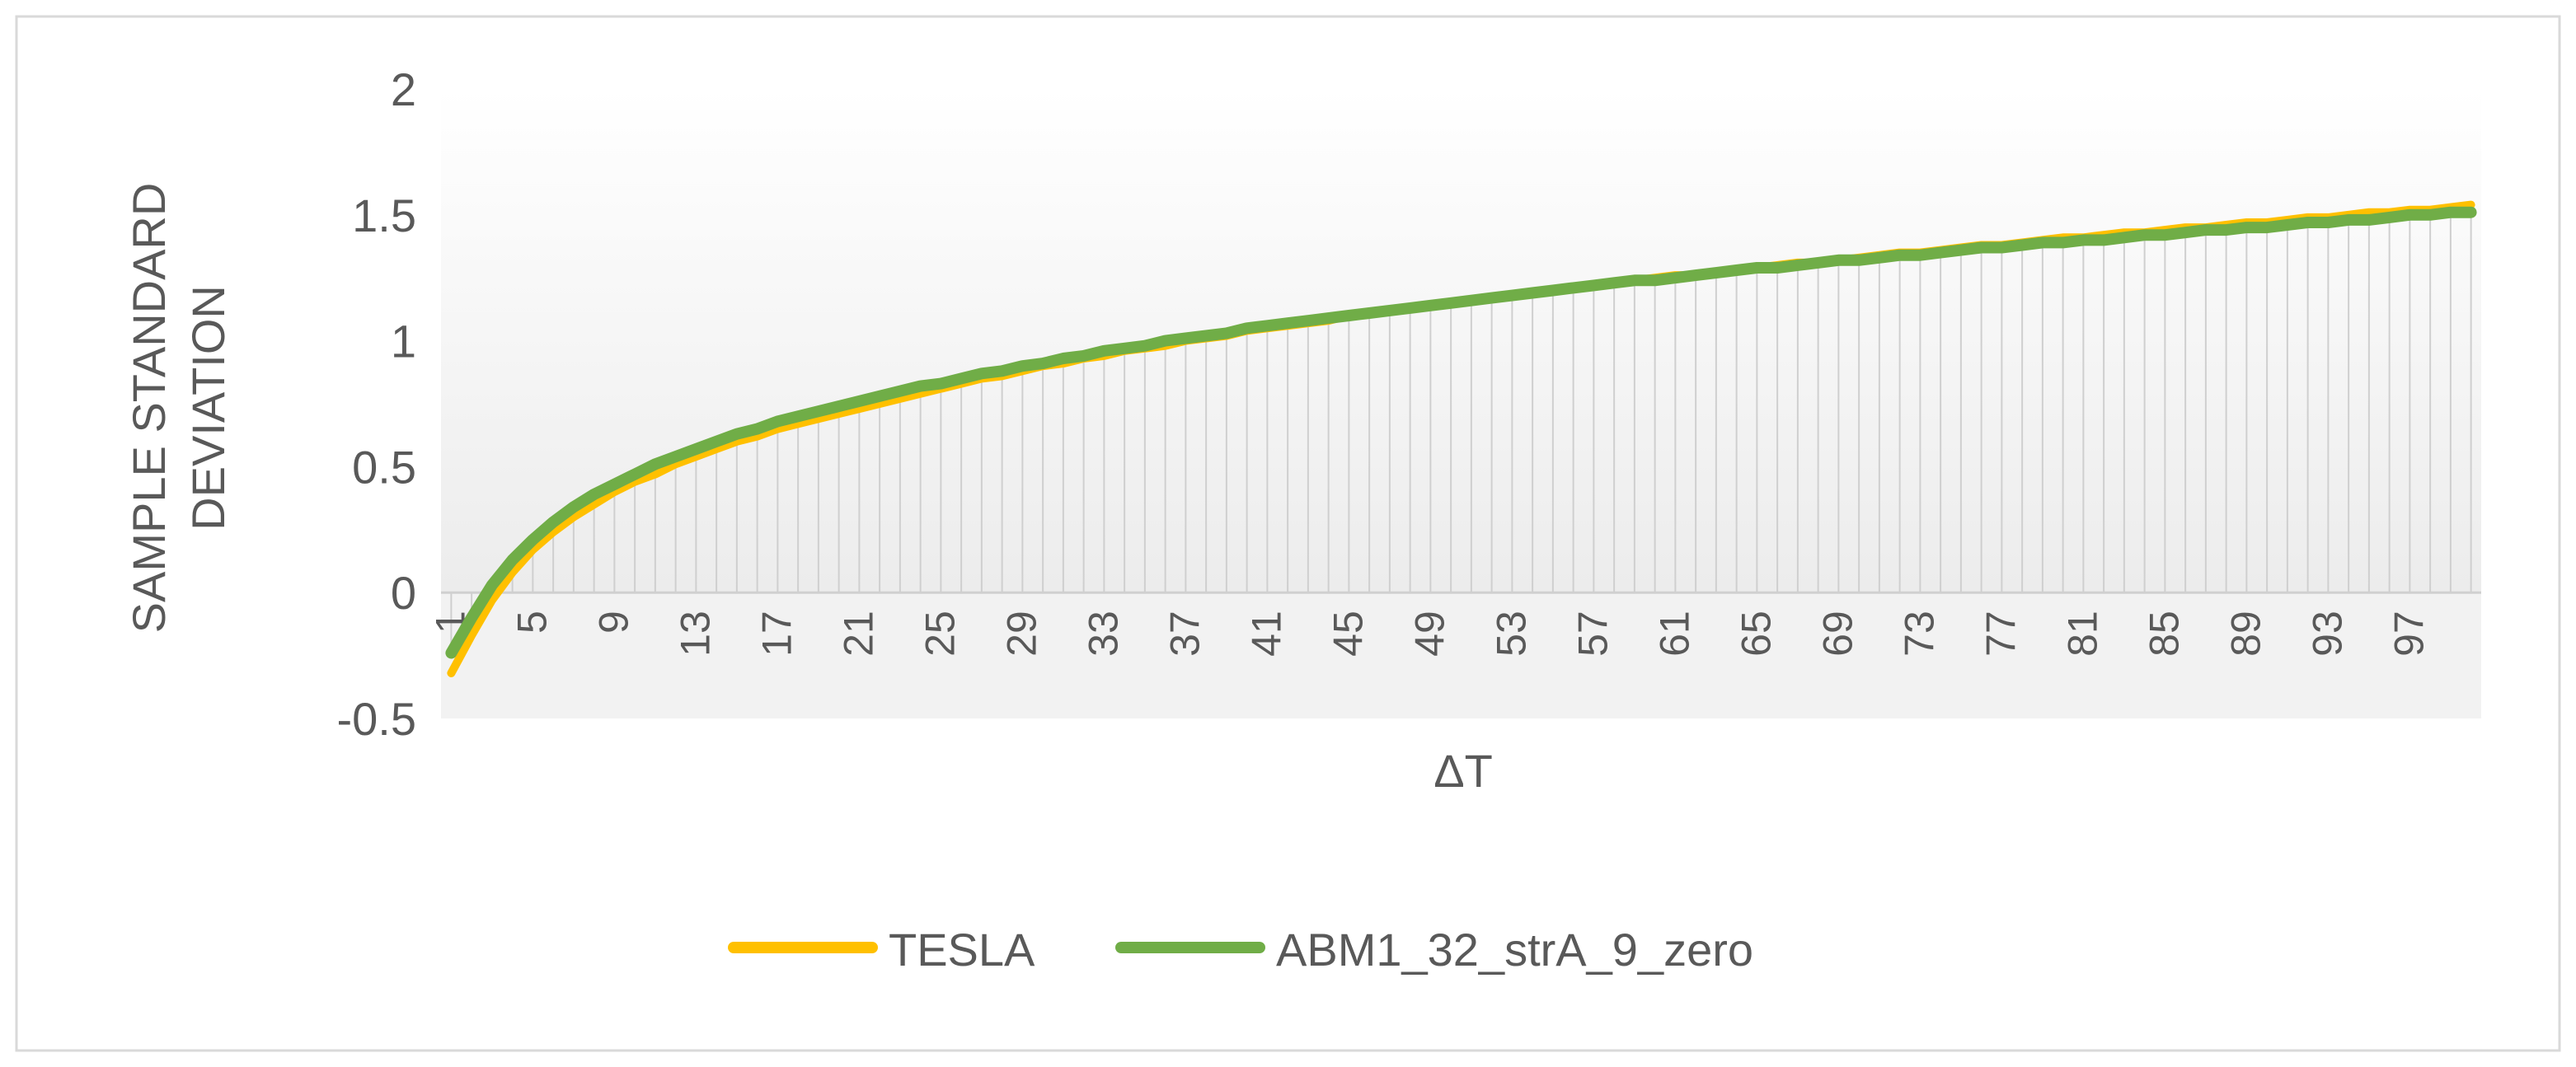 This screenshot has height=1067, width=2576. Describe the element at coordinates (1514, 950) in the screenshot. I see `legend-label-abm1: ABM1_32_strA_9_zero` at that location.